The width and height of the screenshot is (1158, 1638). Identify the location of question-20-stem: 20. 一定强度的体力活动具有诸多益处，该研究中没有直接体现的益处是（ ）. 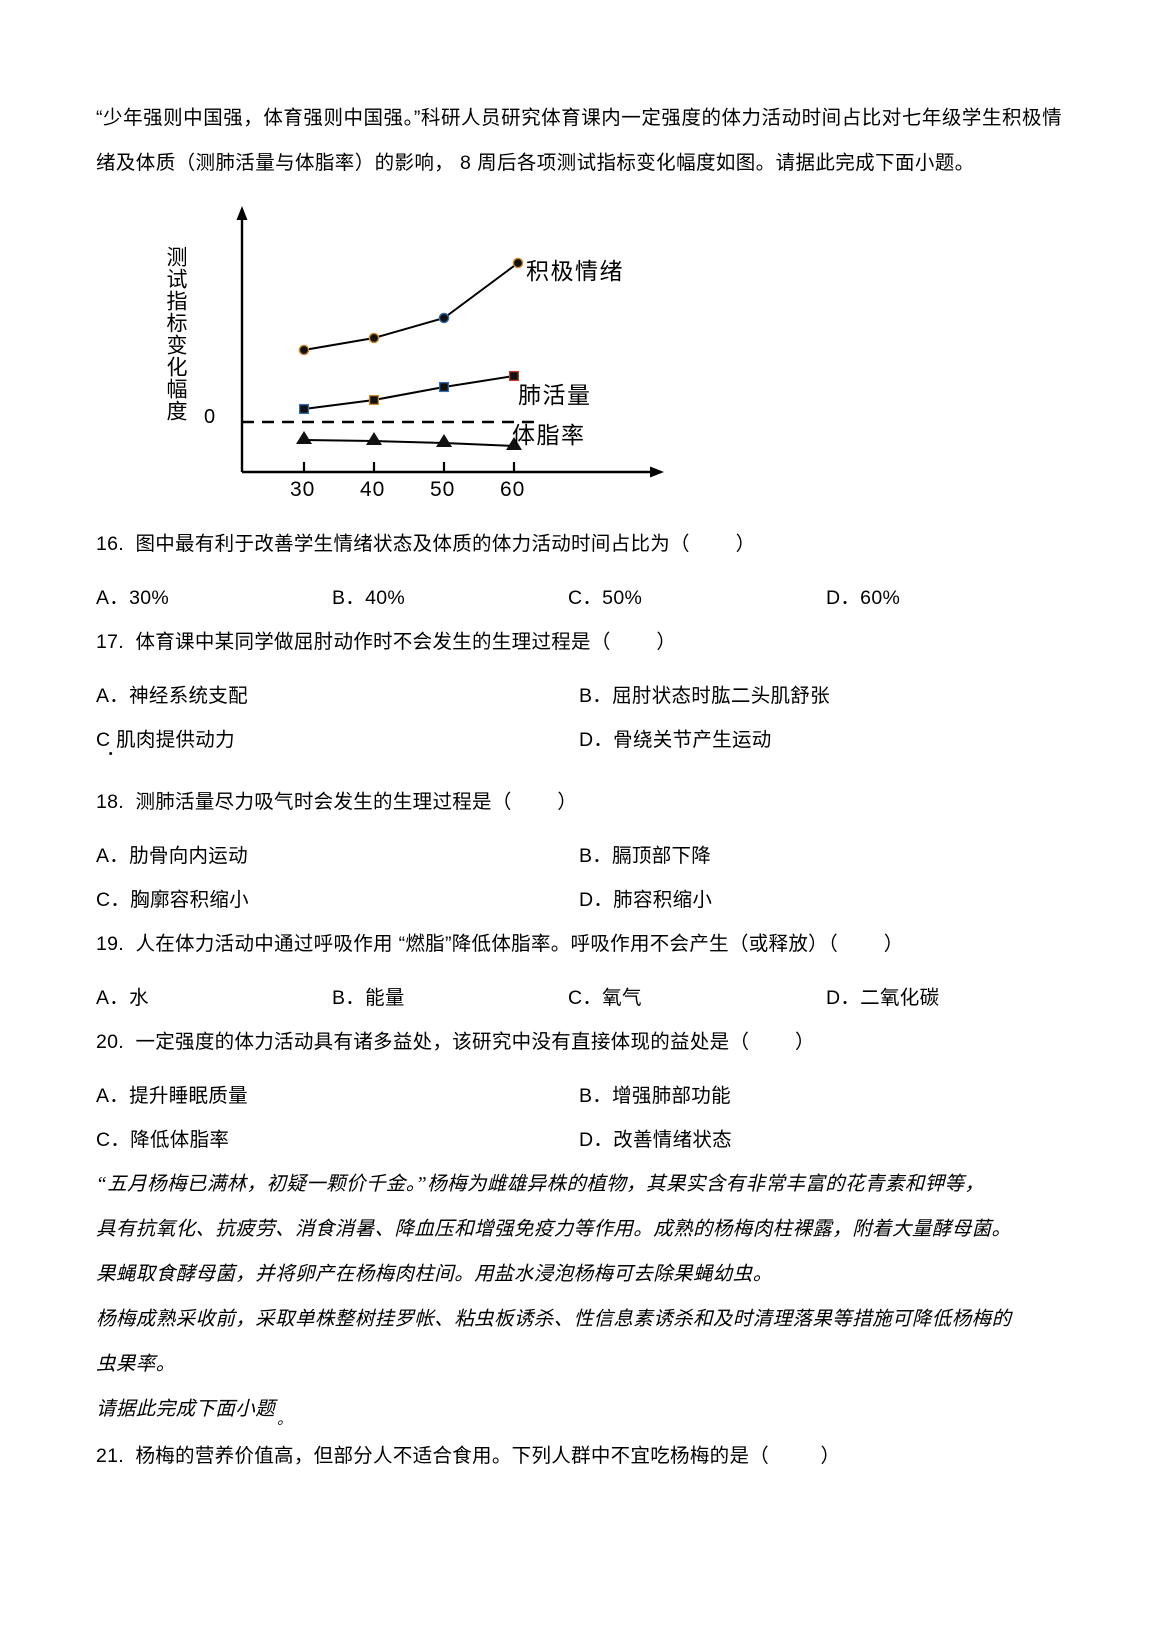
(579, 1042).